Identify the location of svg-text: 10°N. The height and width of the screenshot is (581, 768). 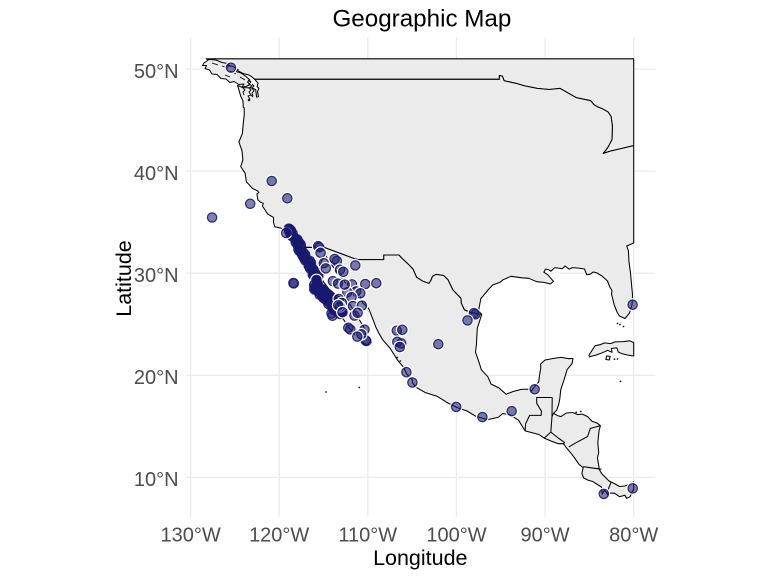
(156, 480).